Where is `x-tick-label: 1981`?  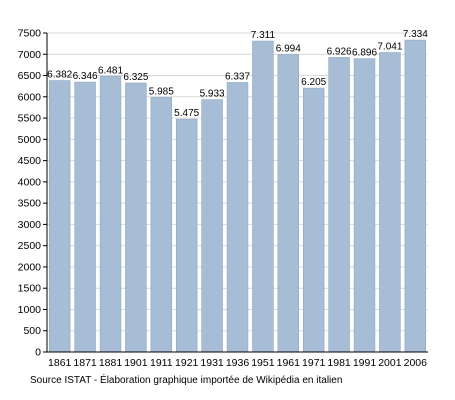
x-tick-label: 1981 is located at coordinates (339, 363).